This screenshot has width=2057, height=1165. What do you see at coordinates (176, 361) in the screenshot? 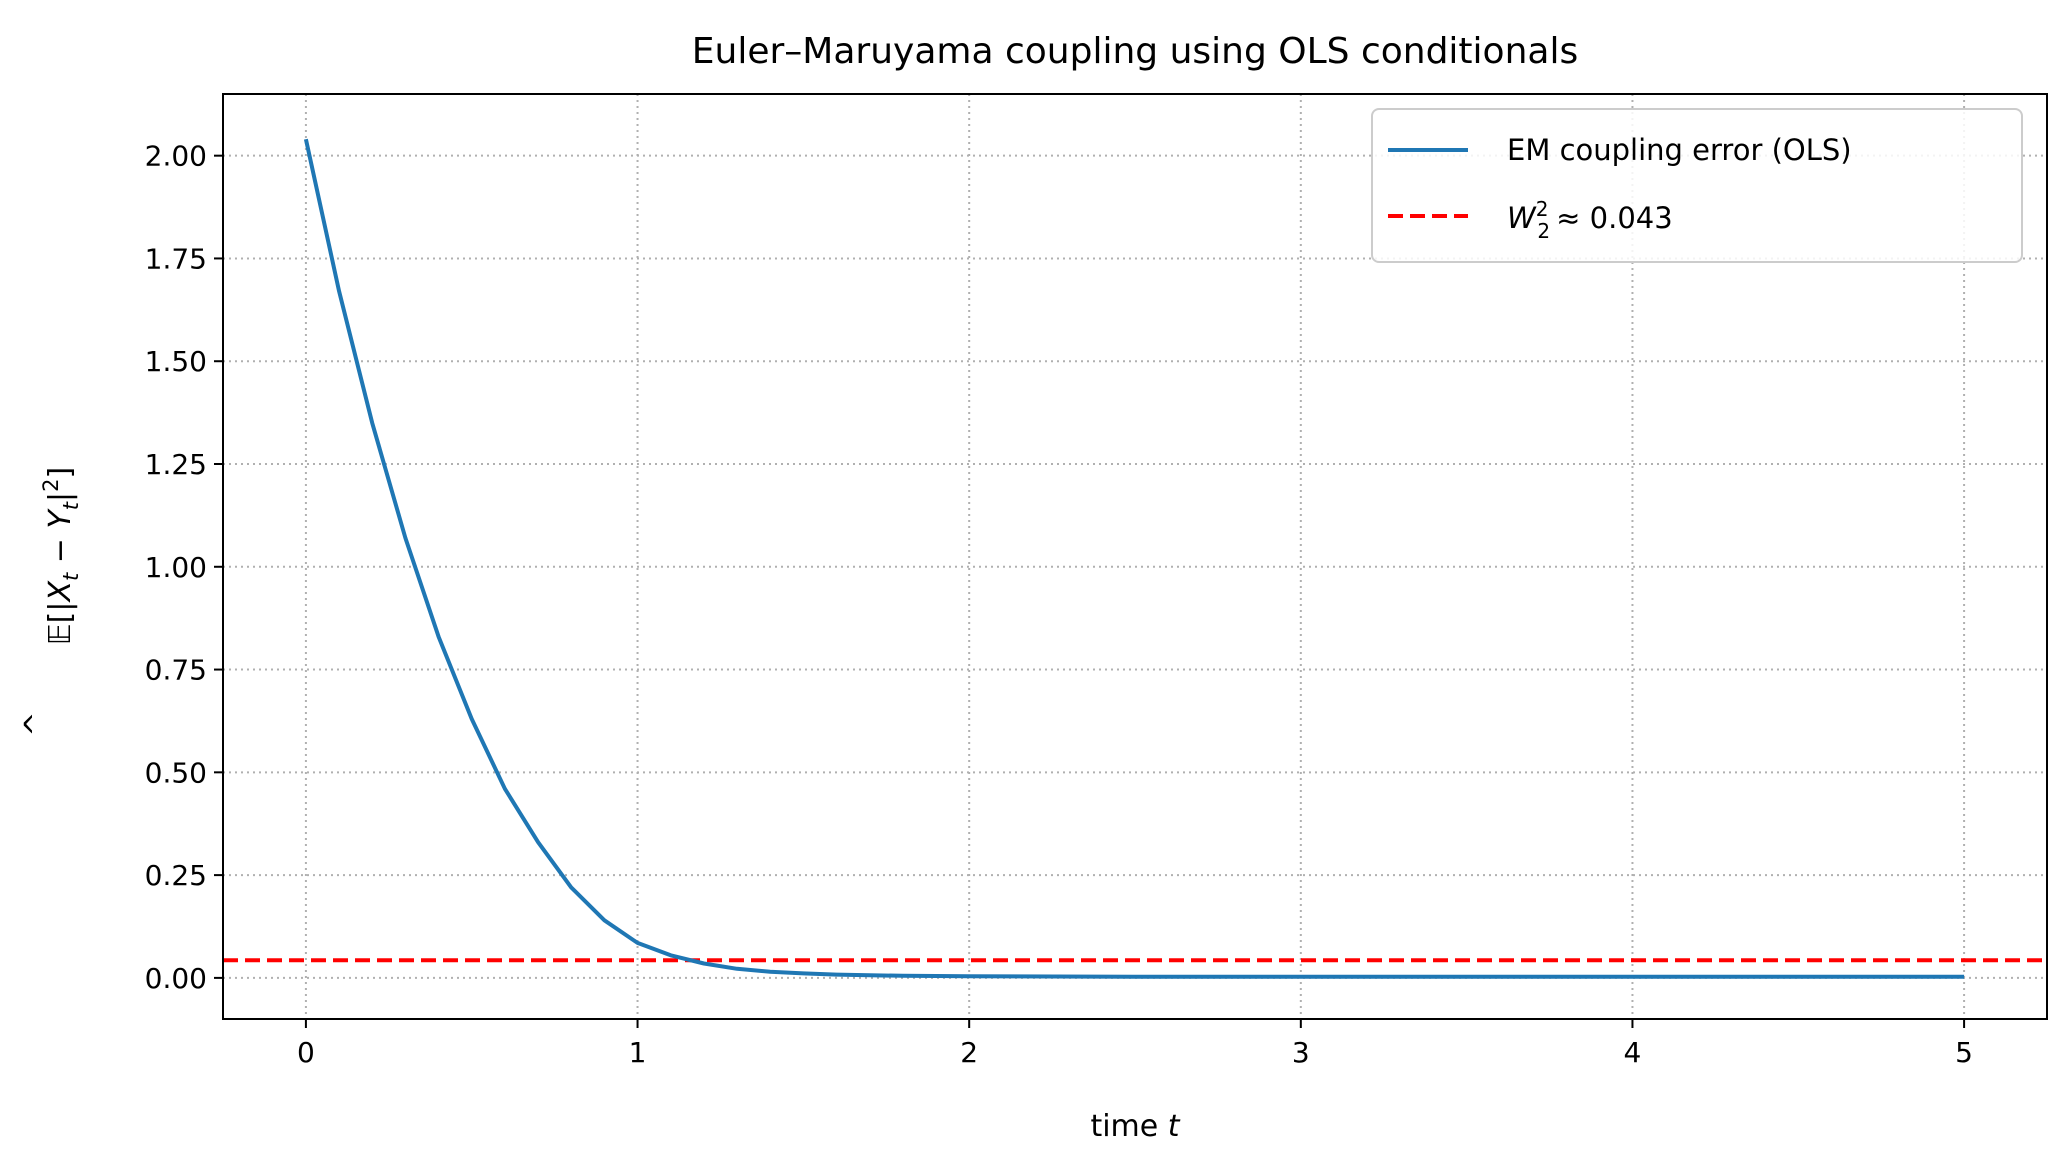
I see `y-tick-label: 1.50` at bounding box center [176, 361].